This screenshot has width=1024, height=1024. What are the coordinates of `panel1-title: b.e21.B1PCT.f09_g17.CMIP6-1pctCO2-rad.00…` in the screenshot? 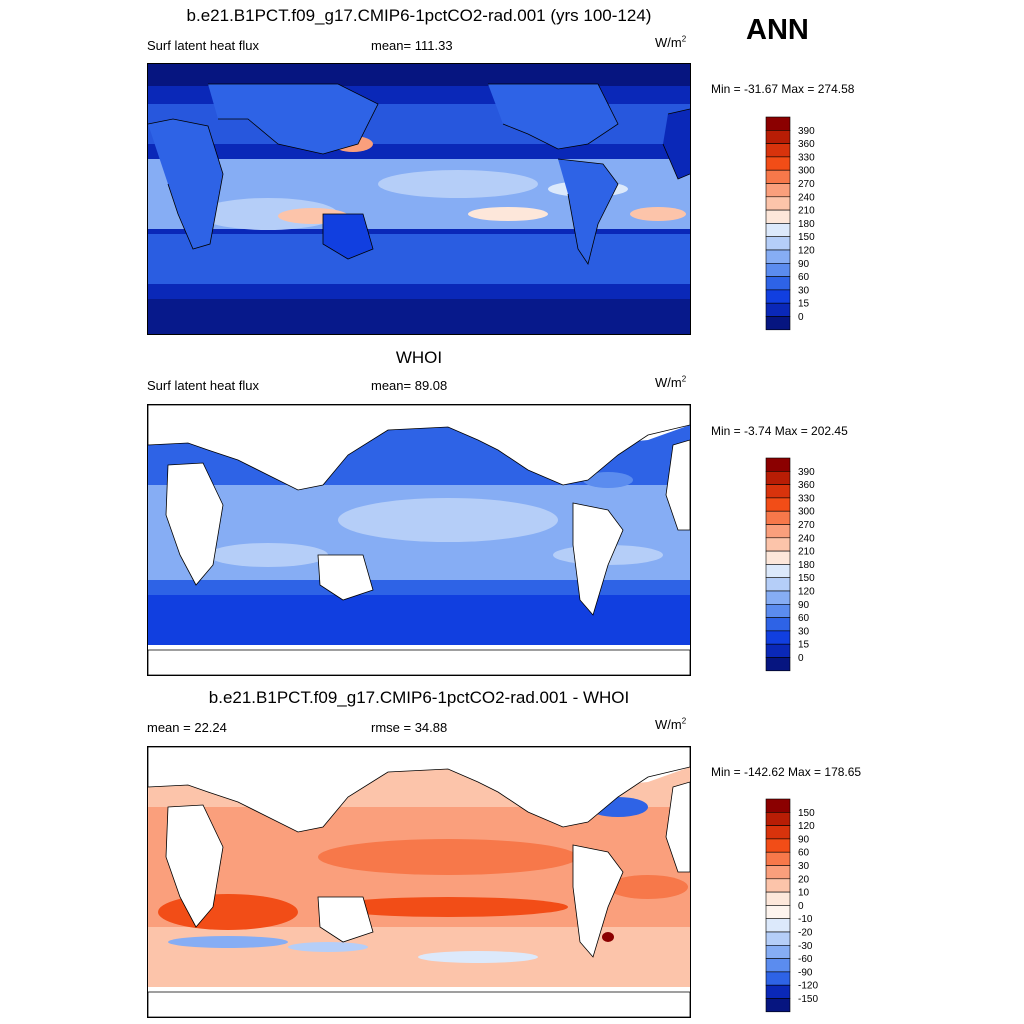 It's located at (419, 15).